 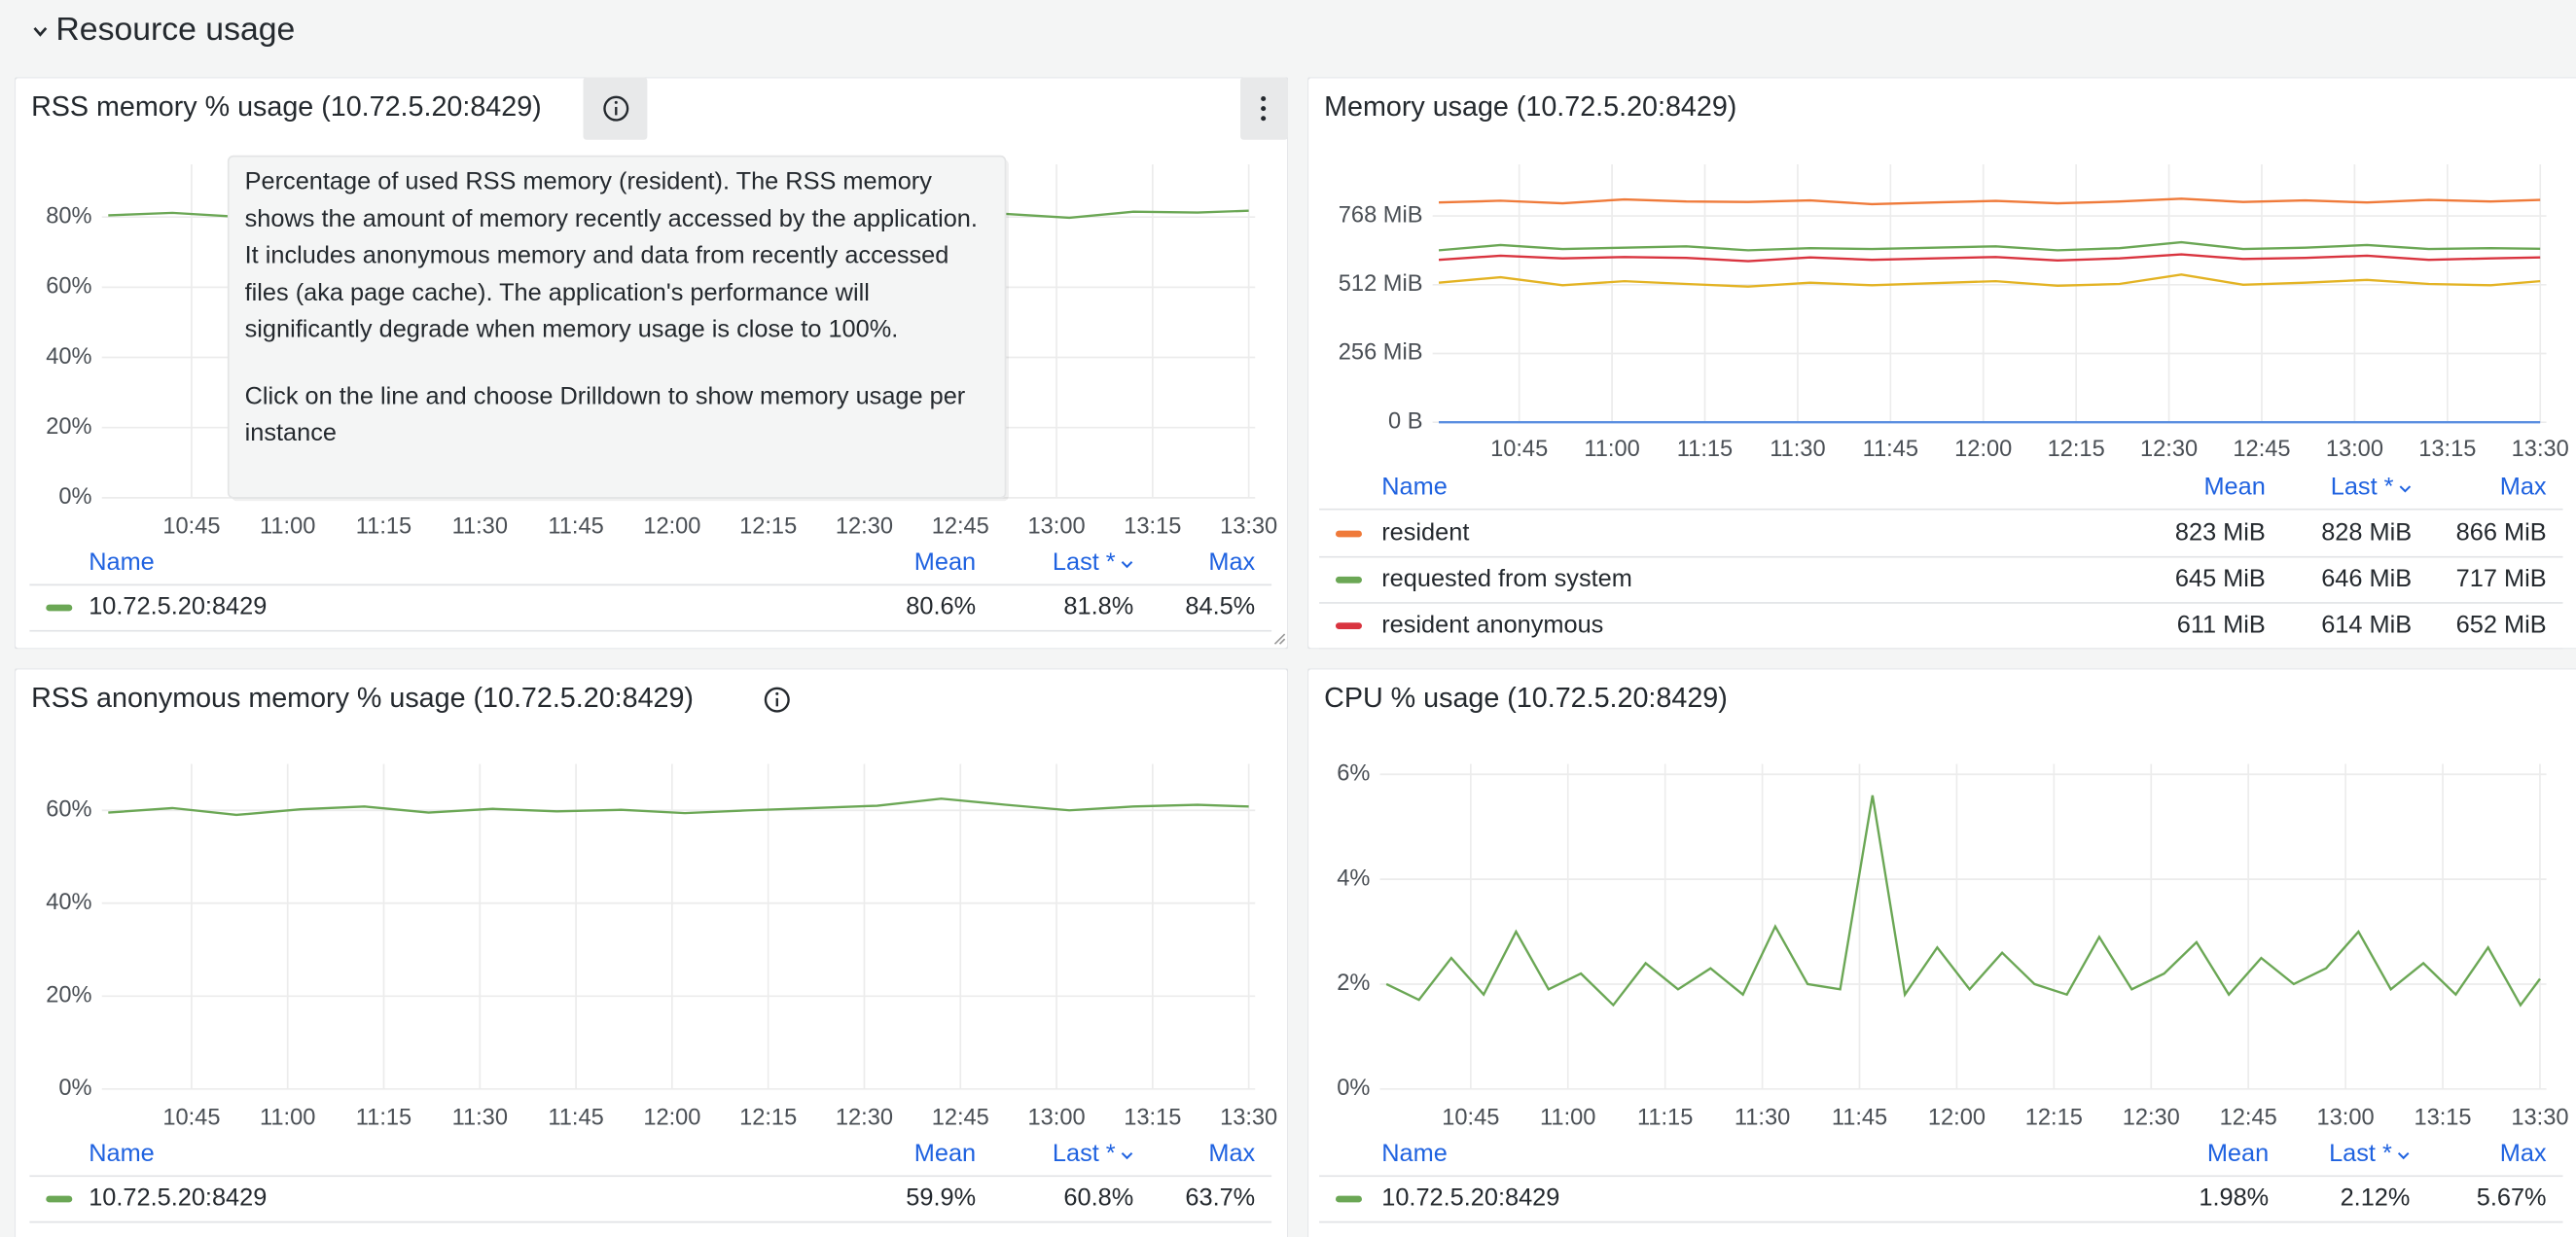 I want to click on legend-value: 1.98%, so click(x=2234, y=1198).